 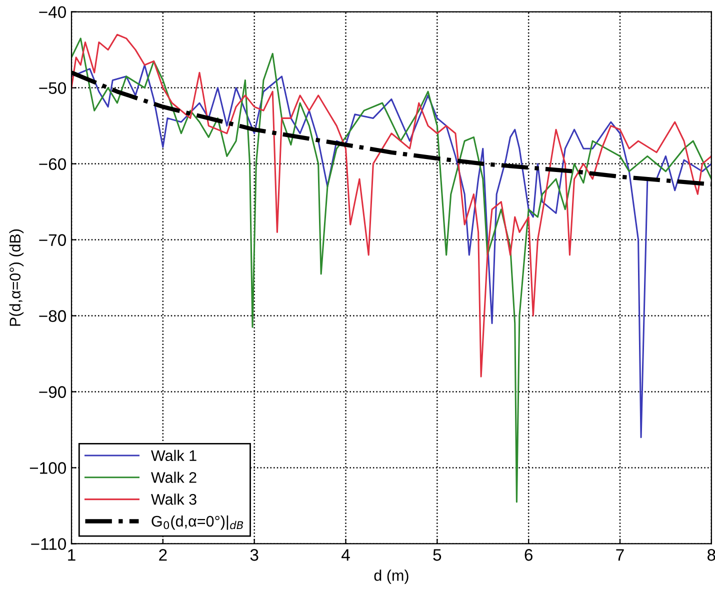 I want to click on x-tick-label: 3, so click(x=254, y=555).